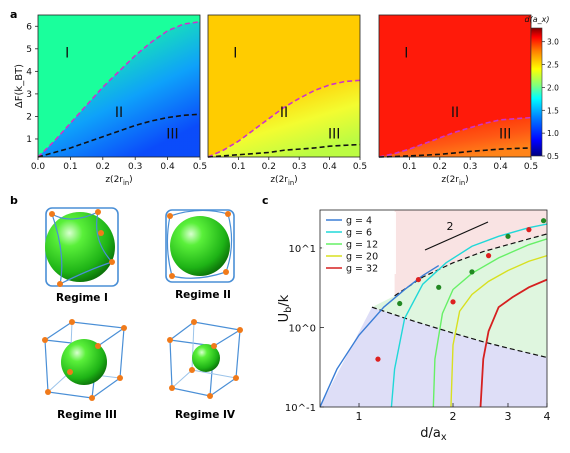  Describe the element at coordinates (553, 42) in the screenshot. I see `colorbar-tick-label: 3.0` at that location.